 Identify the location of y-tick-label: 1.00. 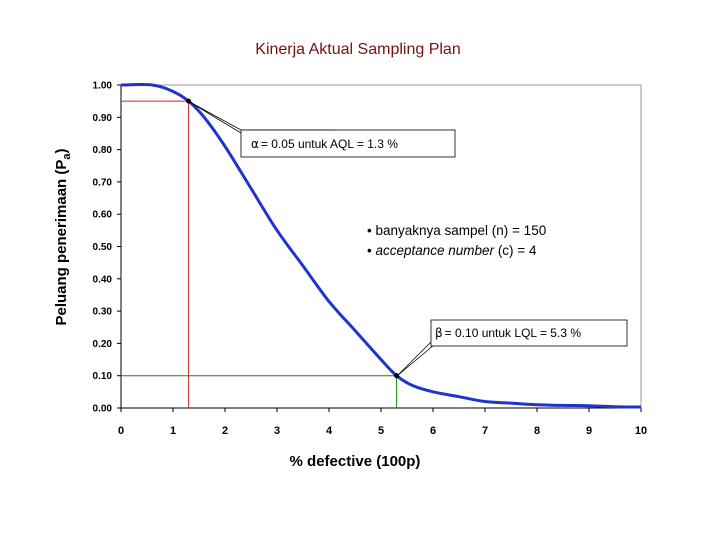
(103, 86).